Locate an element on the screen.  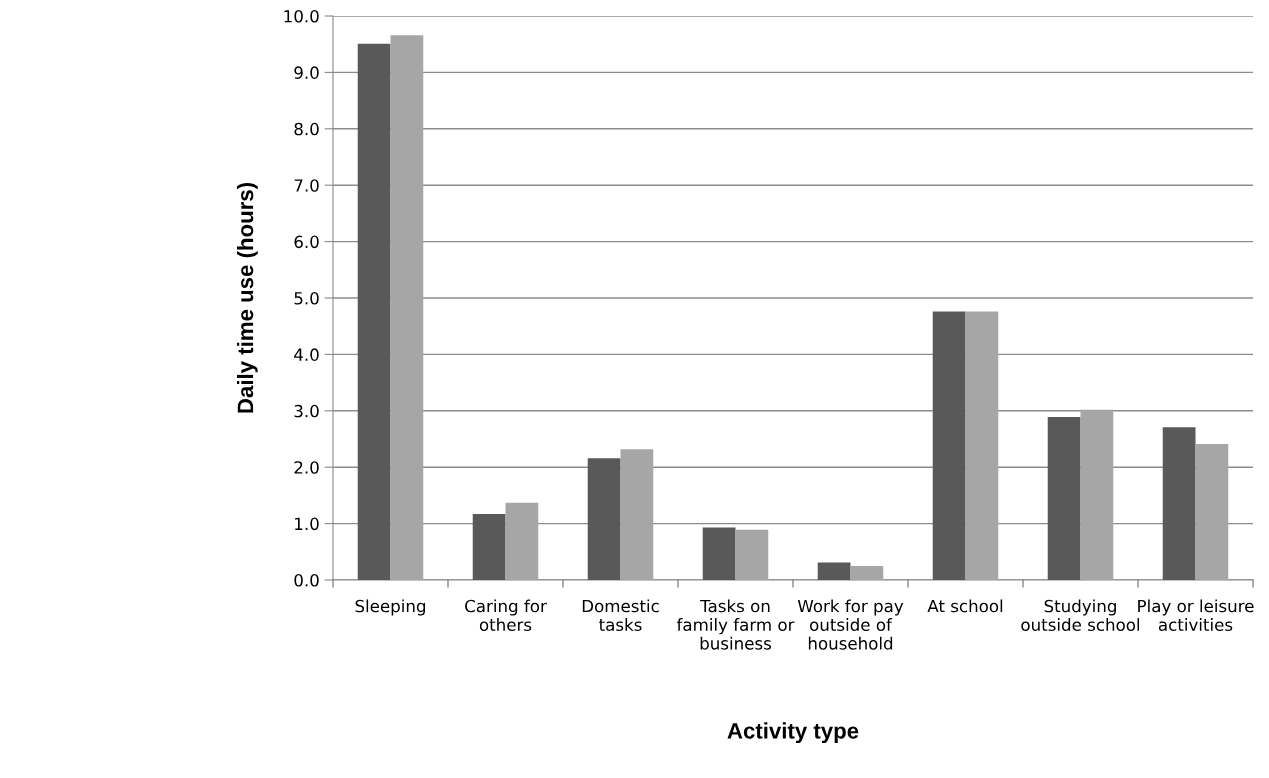
x-tick-label: Tasks on family farm or business is located at coordinates (735, 624).